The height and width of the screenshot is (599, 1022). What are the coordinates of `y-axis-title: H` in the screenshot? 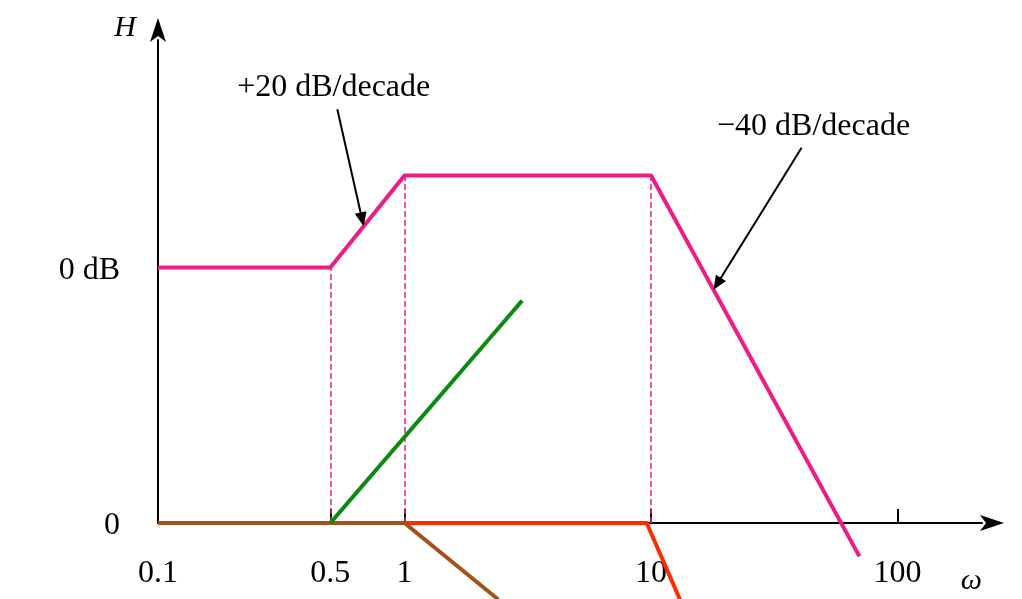 It's located at (126, 25).